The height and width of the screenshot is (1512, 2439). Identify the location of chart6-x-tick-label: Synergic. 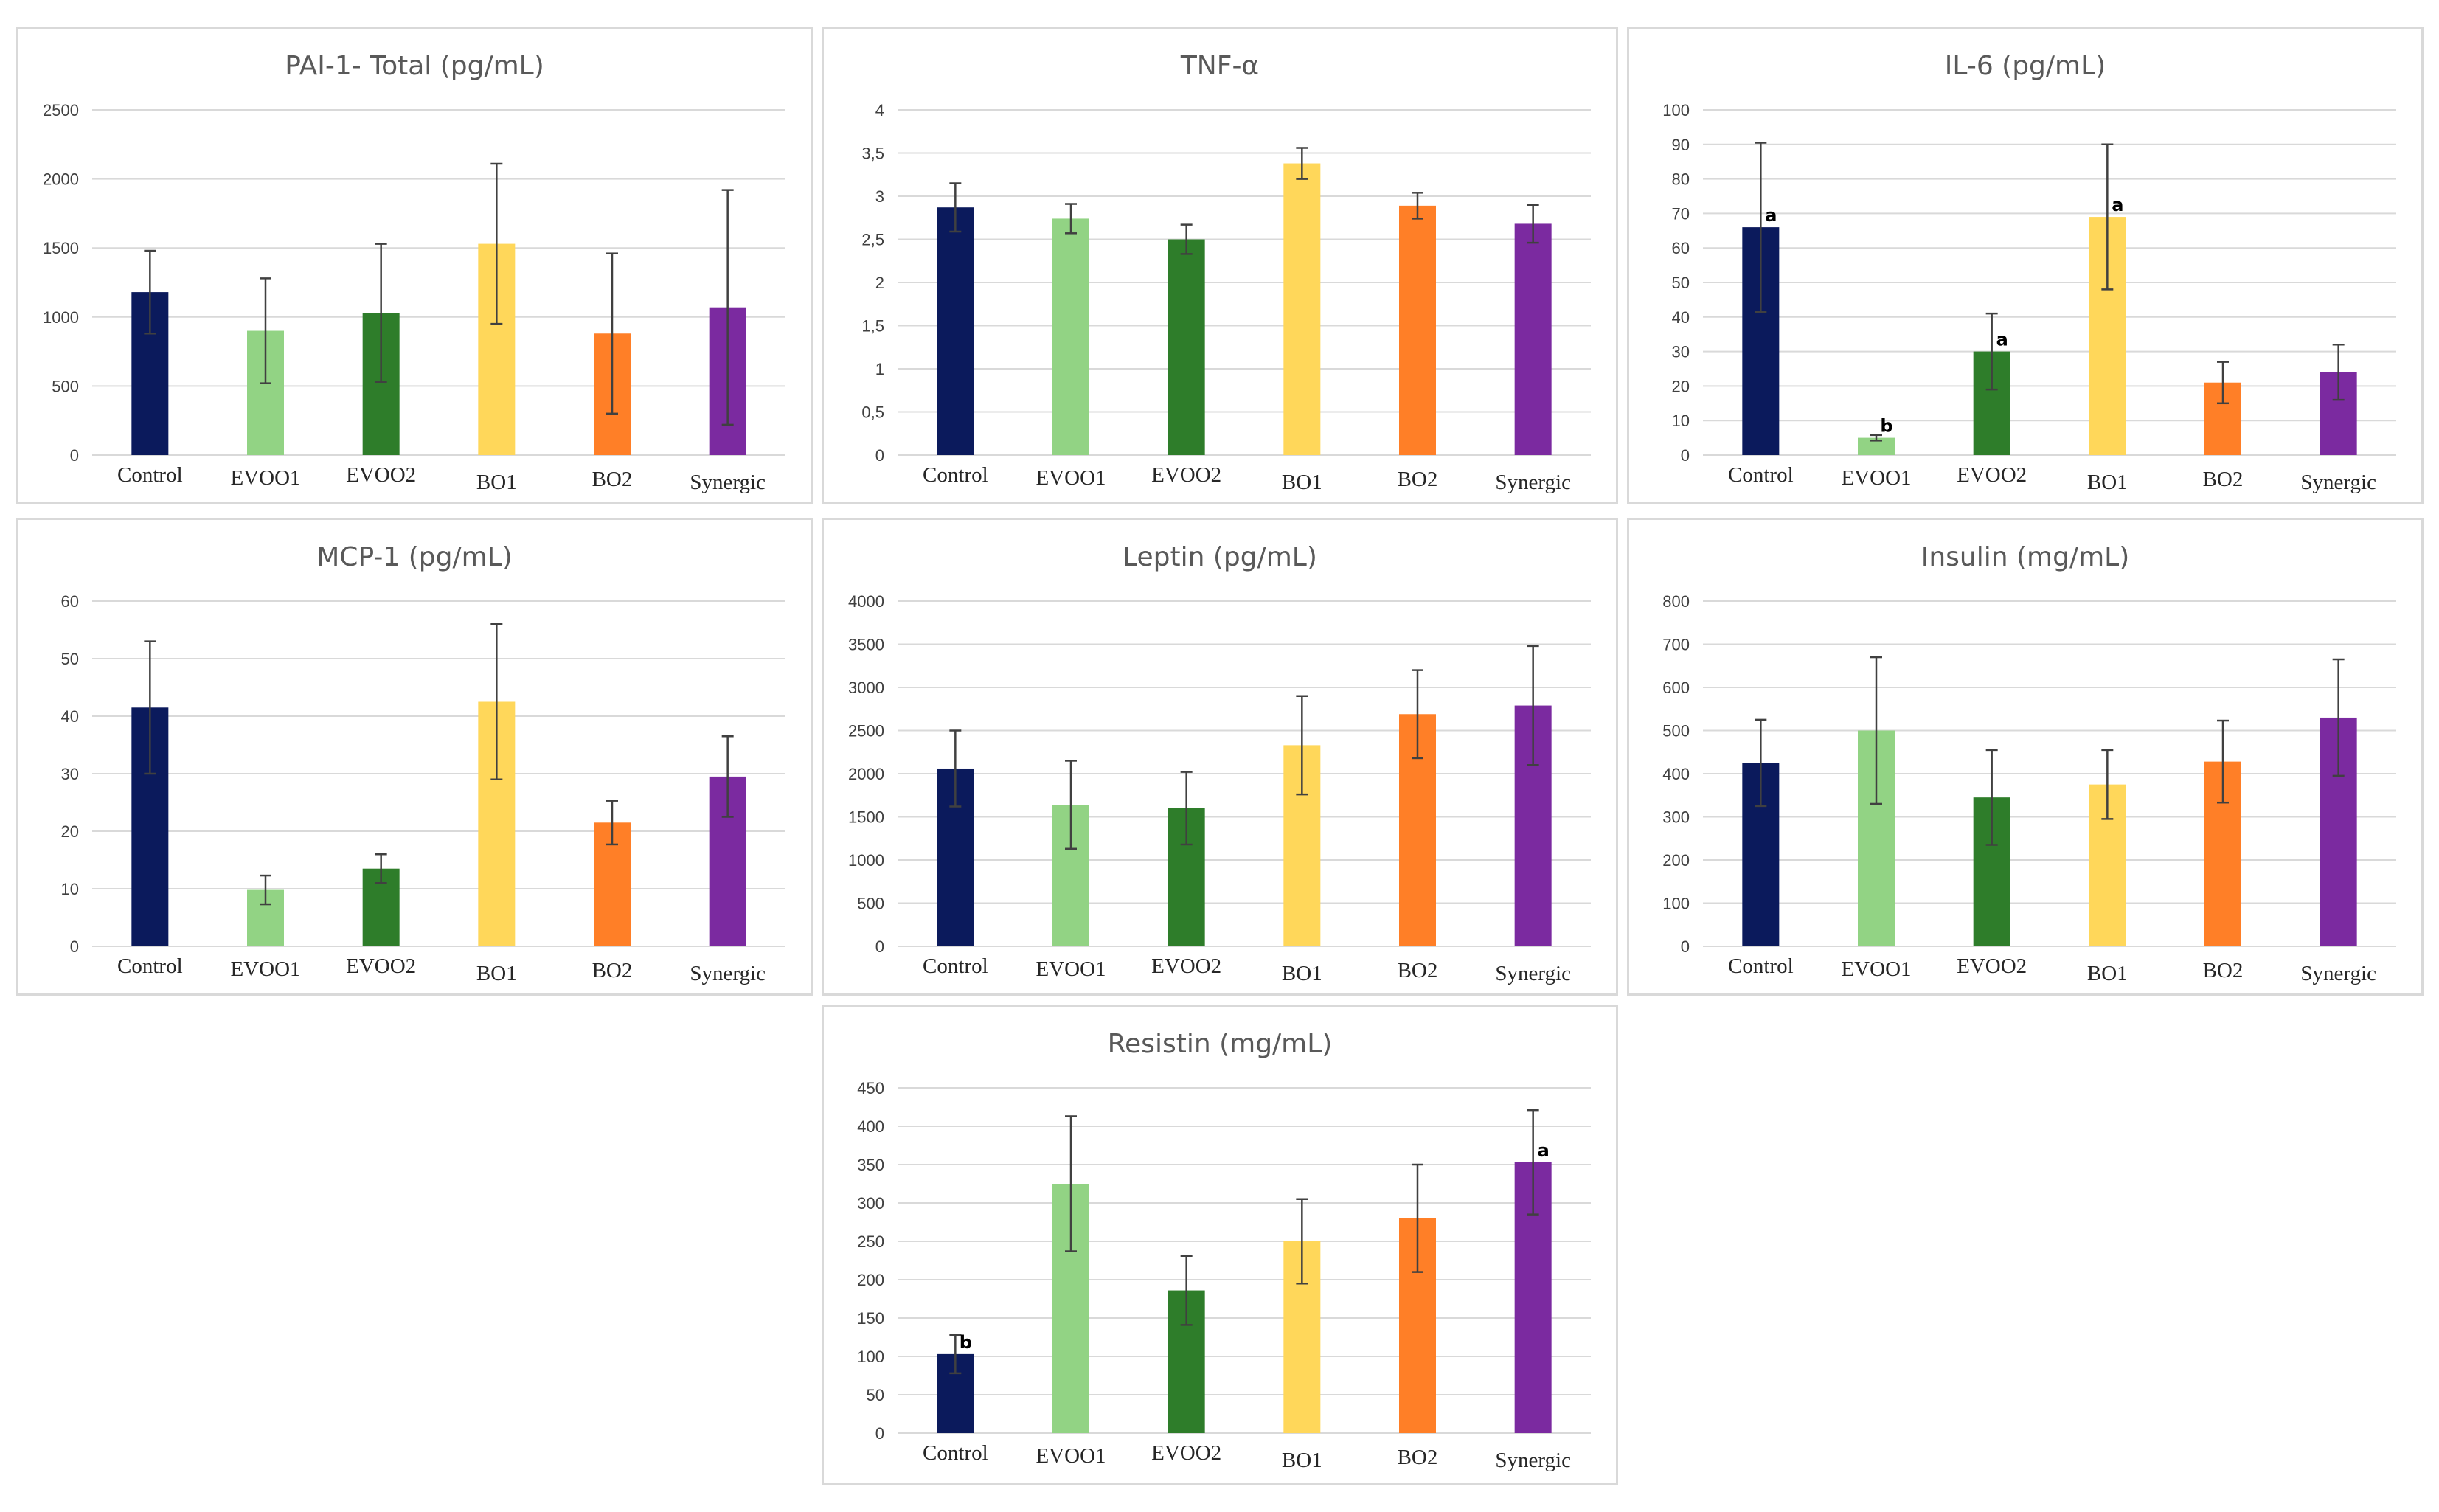
(1533, 1460).